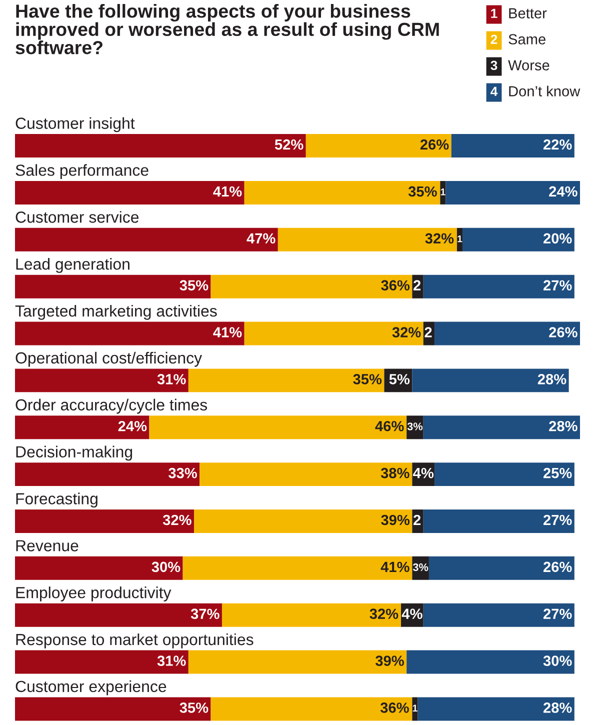  What do you see at coordinates (74, 453) in the screenshot?
I see `y-tick-label: Decision-making` at bounding box center [74, 453].